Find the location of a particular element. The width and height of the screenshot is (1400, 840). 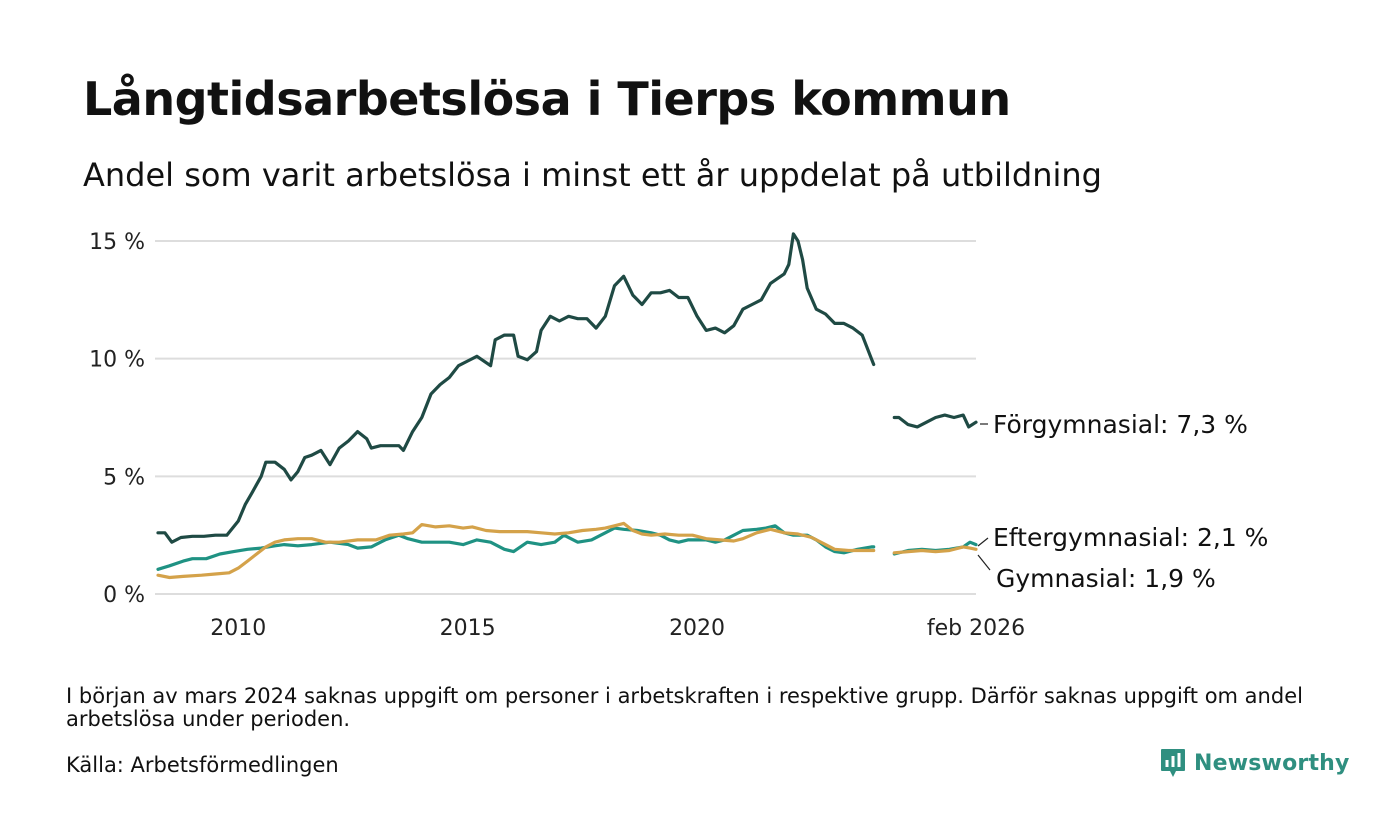

x-tick-label: feb 2026 is located at coordinates (976, 628).